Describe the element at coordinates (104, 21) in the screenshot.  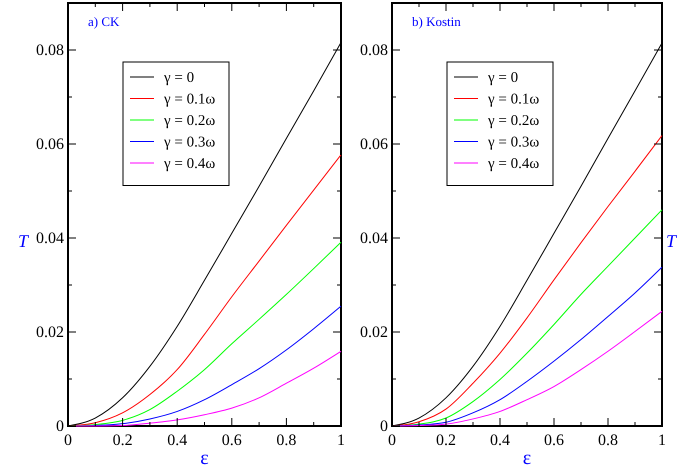
I see `text: a) CK` at that location.